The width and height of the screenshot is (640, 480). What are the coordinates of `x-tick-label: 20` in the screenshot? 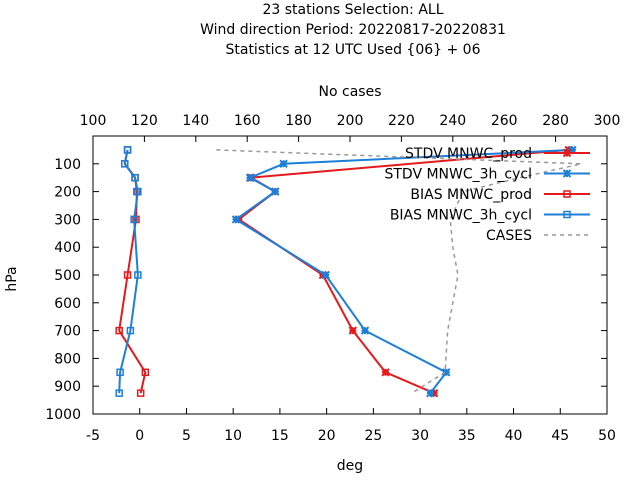 It's located at (327, 436).